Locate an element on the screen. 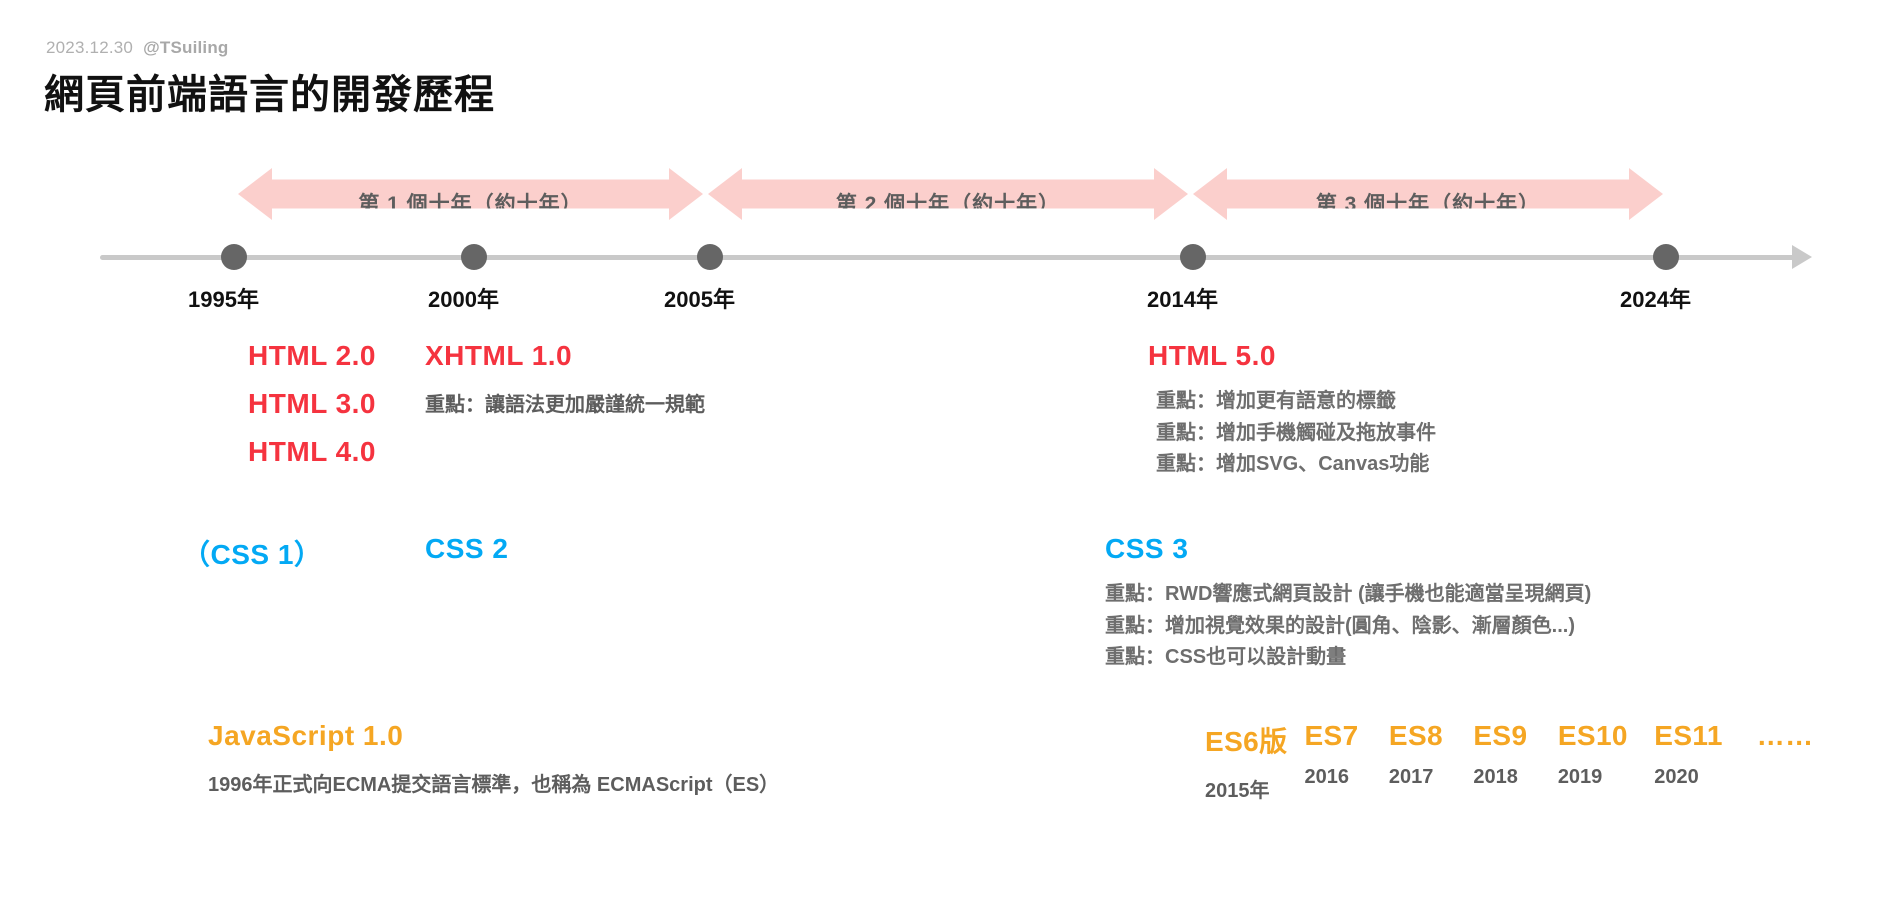 The height and width of the screenshot is (900, 1900). decade-arrow-1-label: 第 1 個十年（約十年） is located at coordinates (470, 204).